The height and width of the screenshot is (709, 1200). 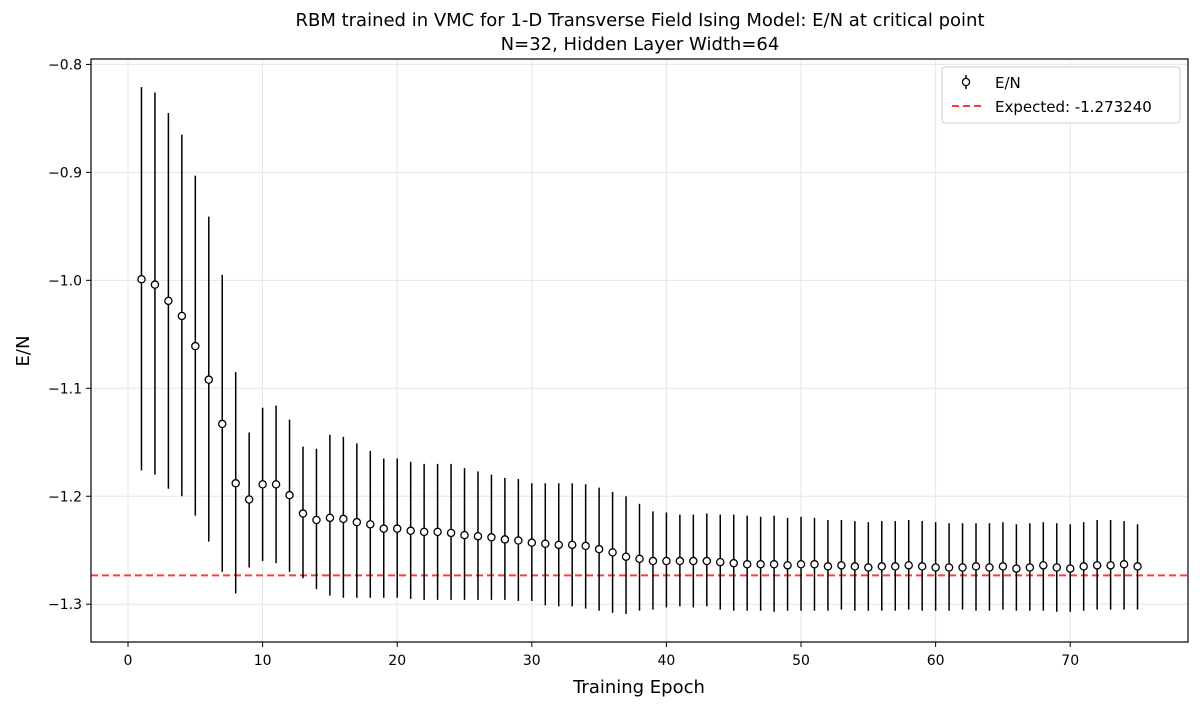 I want to click on legend-label-expected: Expected: -1.273240, so click(x=1073, y=107).